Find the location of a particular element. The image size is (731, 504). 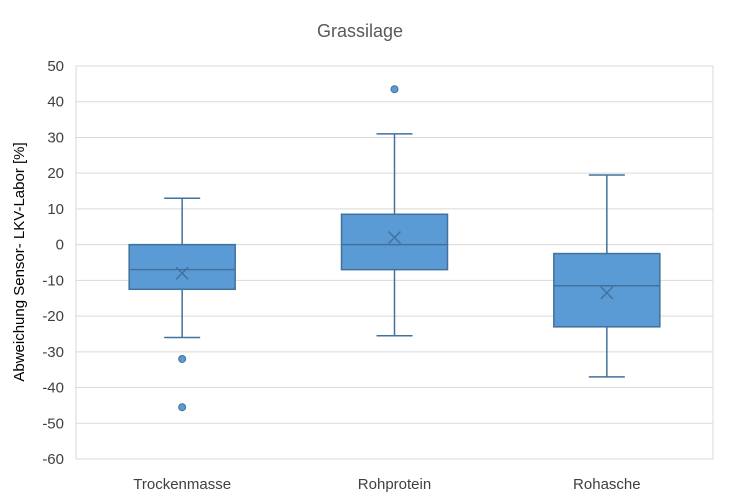

chart-title: Grassilage is located at coordinates (360, 31).